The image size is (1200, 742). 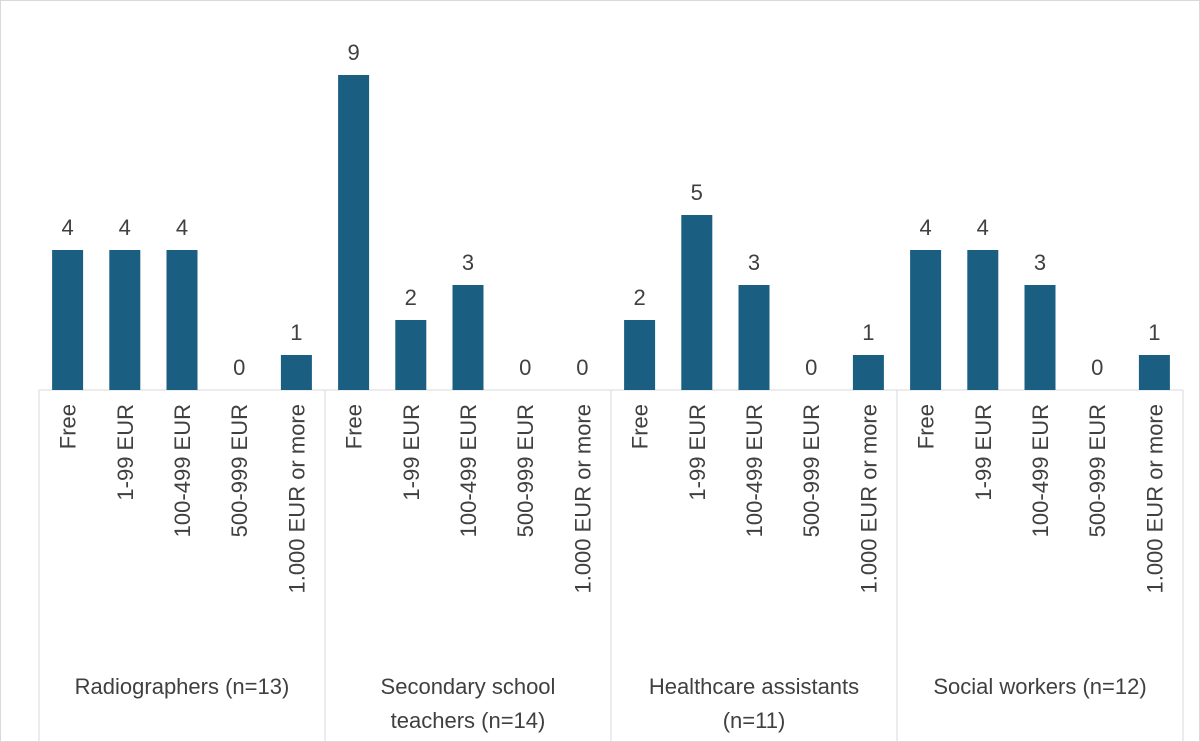 What do you see at coordinates (1039, 686) in the screenshot?
I see `group-label: Social workers (n=12)` at bounding box center [1039, 686].